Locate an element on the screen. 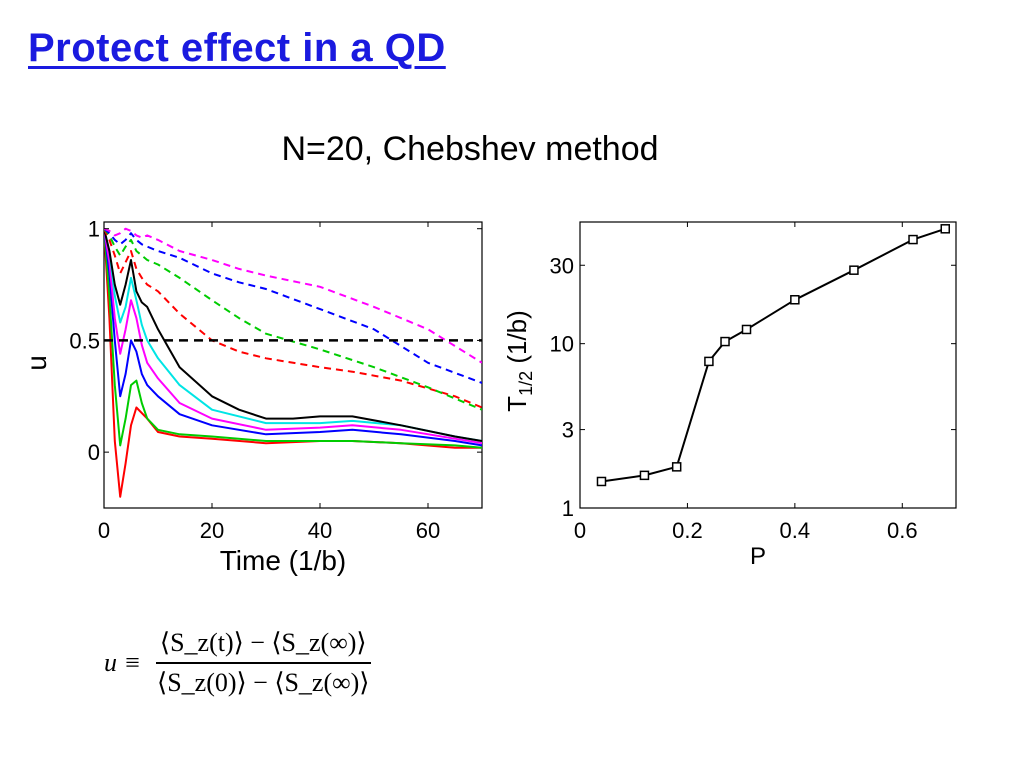  slide-subtitle: N=20, Chebshev method is located at coordinates (470, 149).